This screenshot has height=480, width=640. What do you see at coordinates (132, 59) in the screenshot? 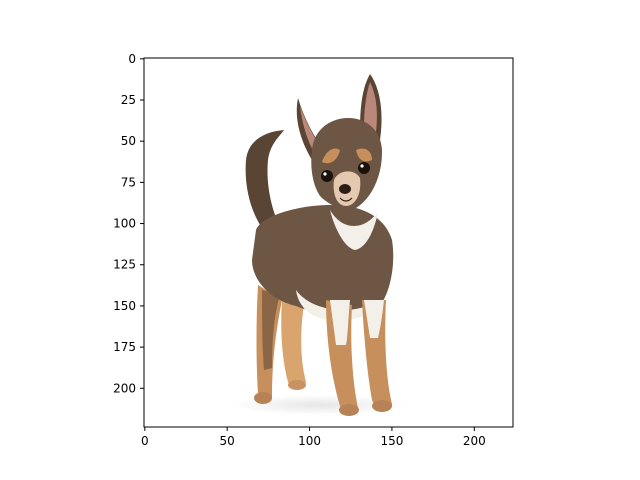
I see `y-tick-label: 0` at bounding box center [132, 59].